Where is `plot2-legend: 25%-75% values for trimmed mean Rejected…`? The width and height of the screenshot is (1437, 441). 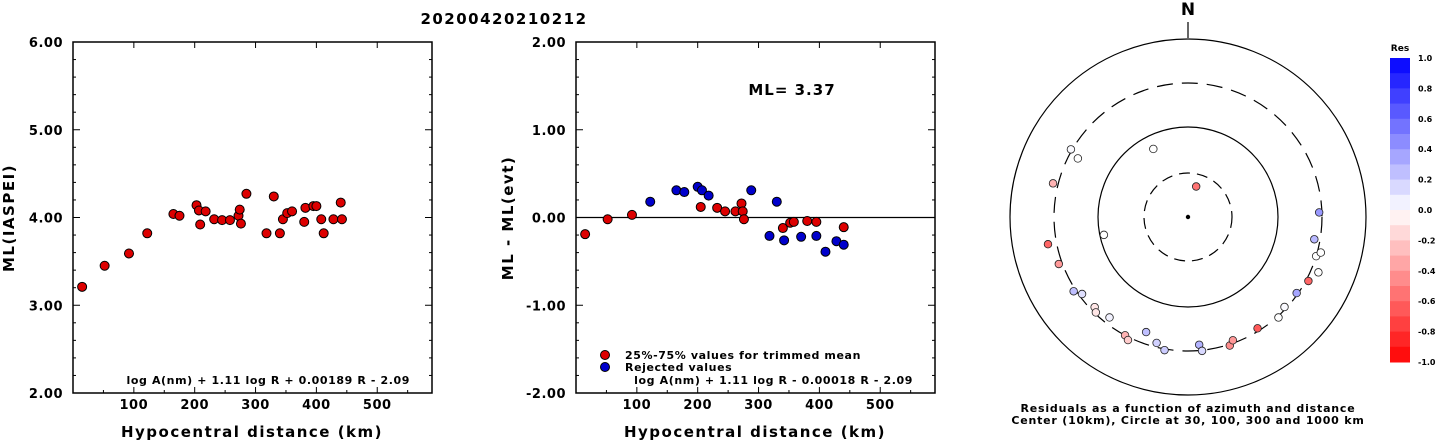
plot2-legend: 25%-75% values for trimmed mean Rejected… is located at coordinates (730, 361).